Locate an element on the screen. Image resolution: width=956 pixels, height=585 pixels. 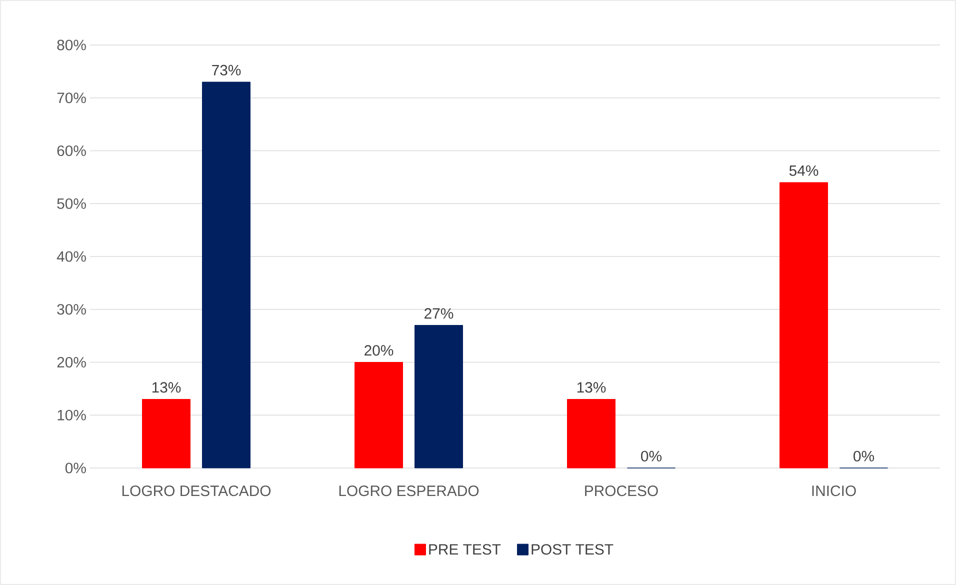
legend-label: POST TEST is located at coordinates (573, 549).